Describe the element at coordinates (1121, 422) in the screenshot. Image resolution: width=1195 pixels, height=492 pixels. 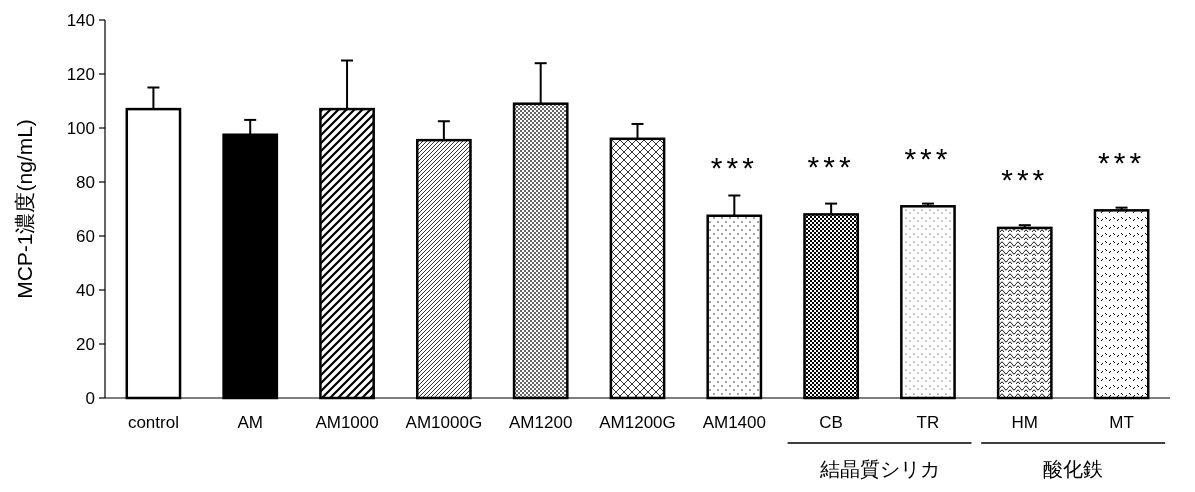
I see `x-tick-label: MT` at that location.